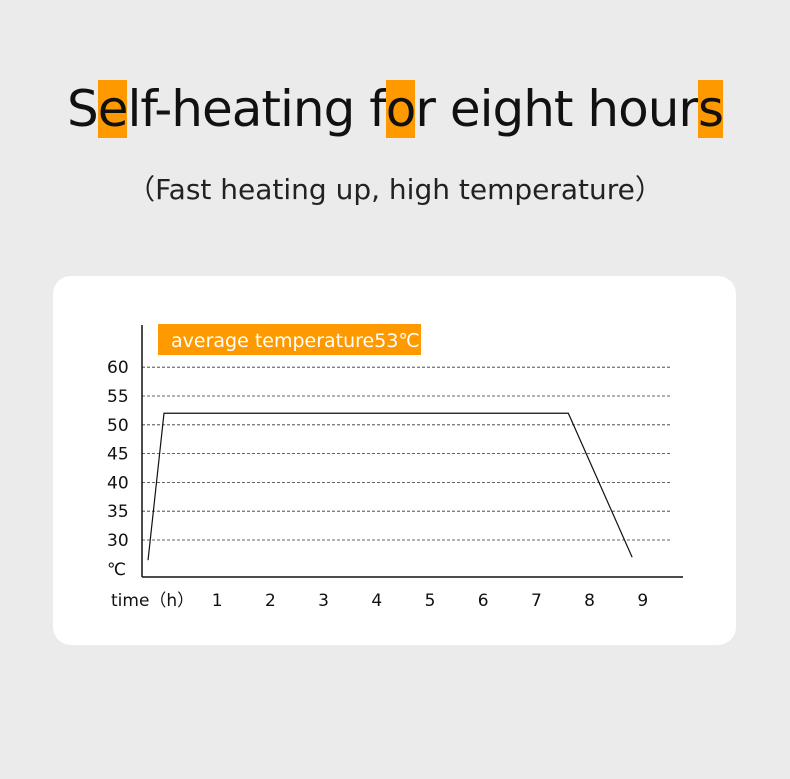  What do you see at coordinates (270, 601) in the screenshot?
I see `x-tick-label: 2` at bounding box center [270, 601].